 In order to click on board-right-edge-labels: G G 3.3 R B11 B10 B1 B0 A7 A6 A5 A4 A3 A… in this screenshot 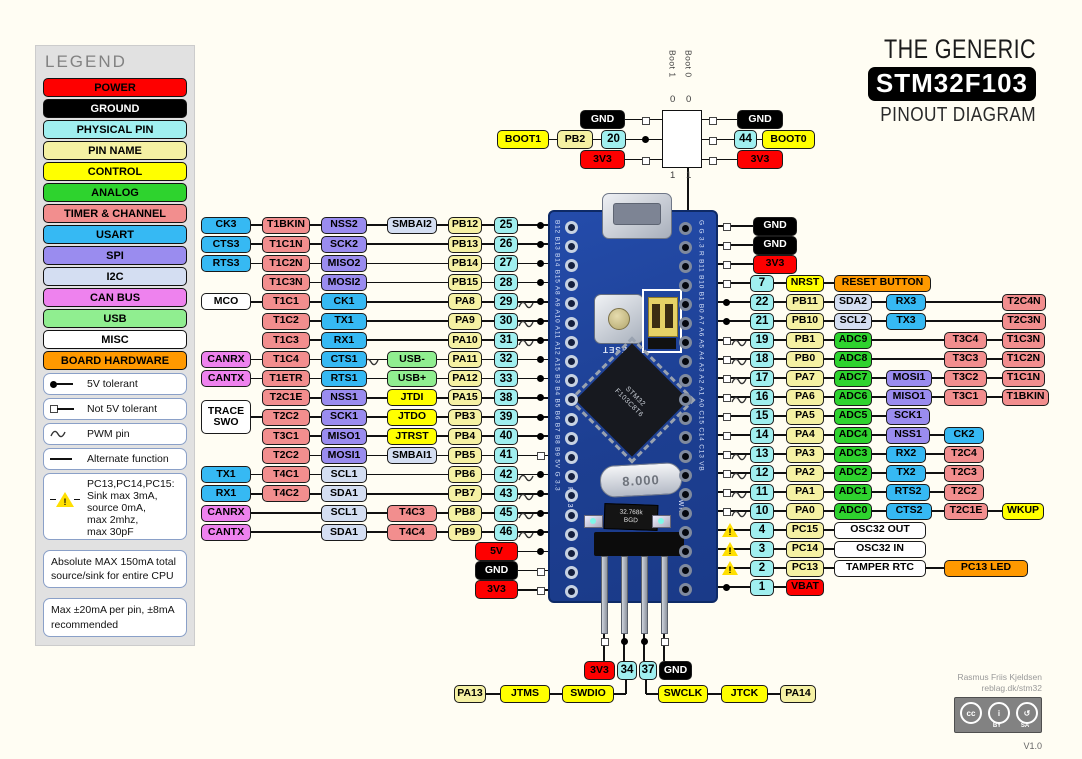, I will do `click(700, 346)`.